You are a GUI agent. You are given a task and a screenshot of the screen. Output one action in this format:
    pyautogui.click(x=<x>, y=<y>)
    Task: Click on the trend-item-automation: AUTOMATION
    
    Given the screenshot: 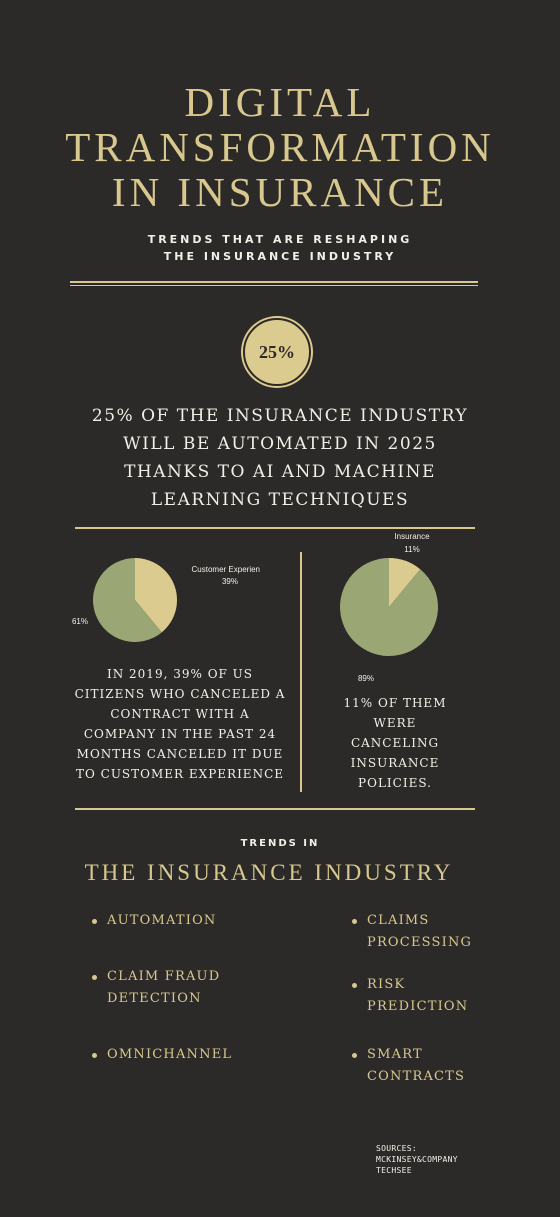 What is the action you would take?
    pyautogui.click(x=154, y=921)
    